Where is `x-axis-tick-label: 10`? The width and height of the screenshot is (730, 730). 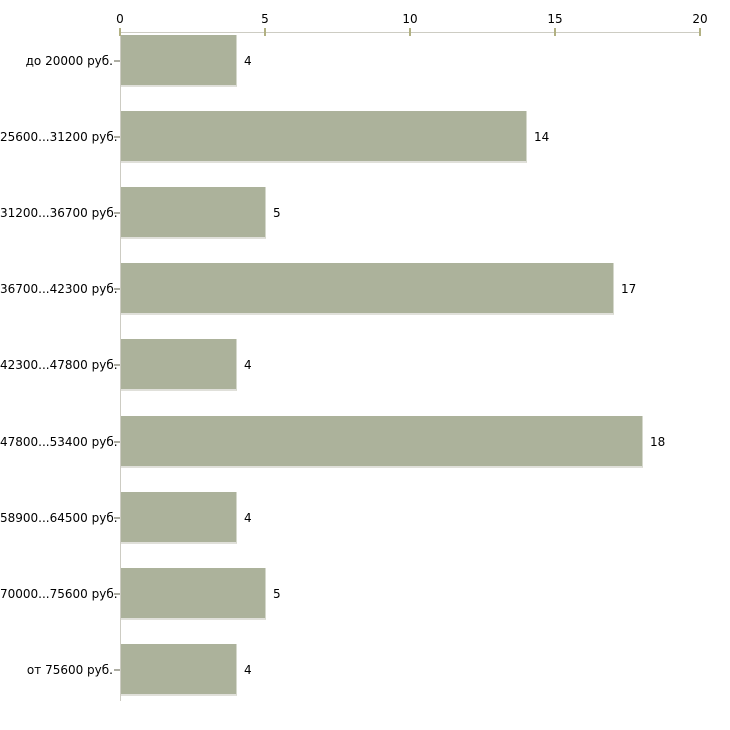 x-axis-tick-label: 10 is located at coordinates (410, 19).